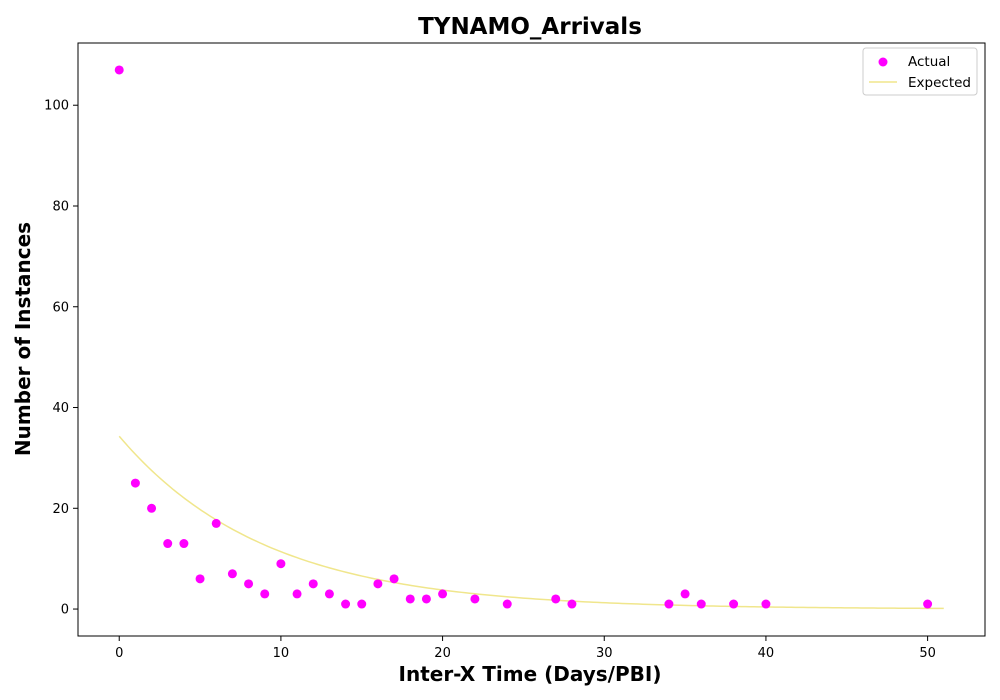  What do you see at coordinates (281, 653) in the screenshot?
I see `x-tick-label: 10` at bounding box center [281, 653].